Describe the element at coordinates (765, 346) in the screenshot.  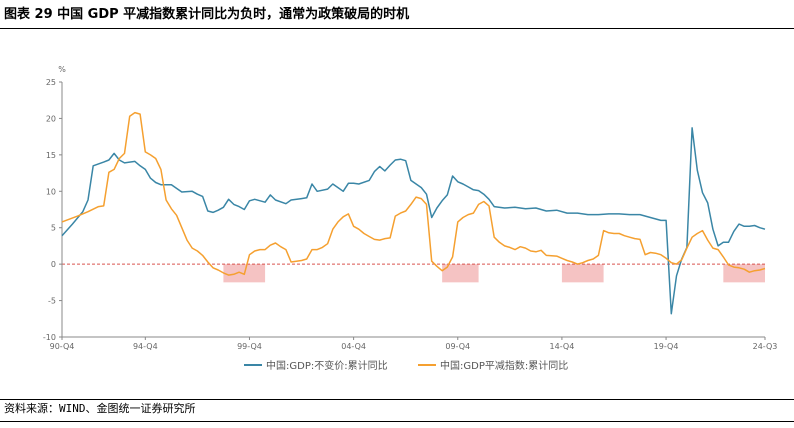
I see `x-tick-label: 24-Q3` at that location.